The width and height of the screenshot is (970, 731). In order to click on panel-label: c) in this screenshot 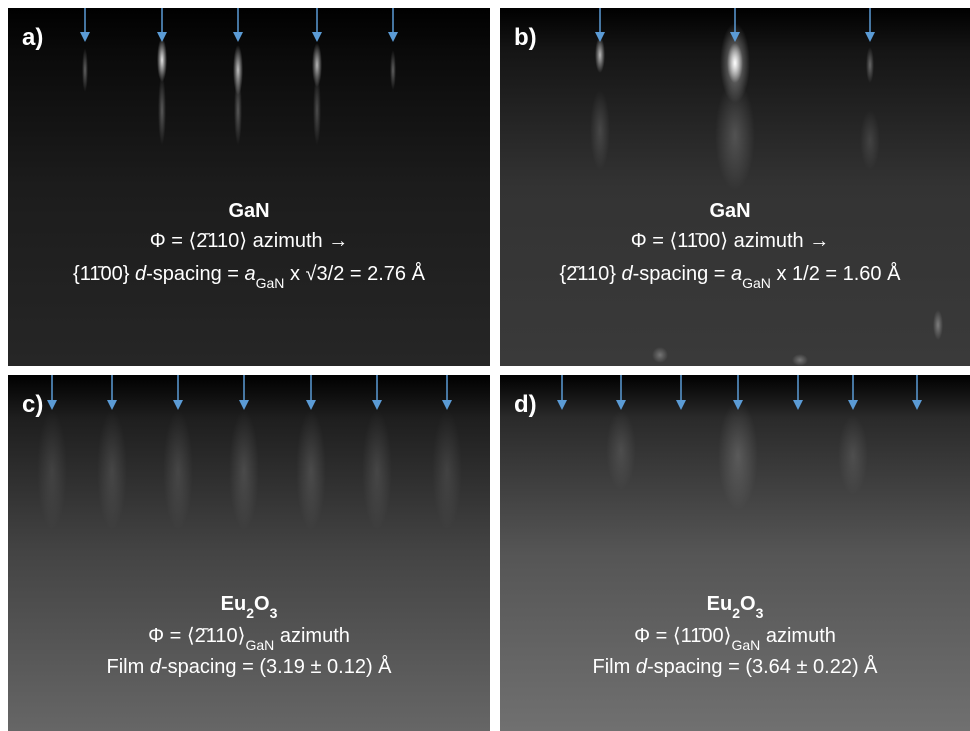, I will do `click(32, 404)`.